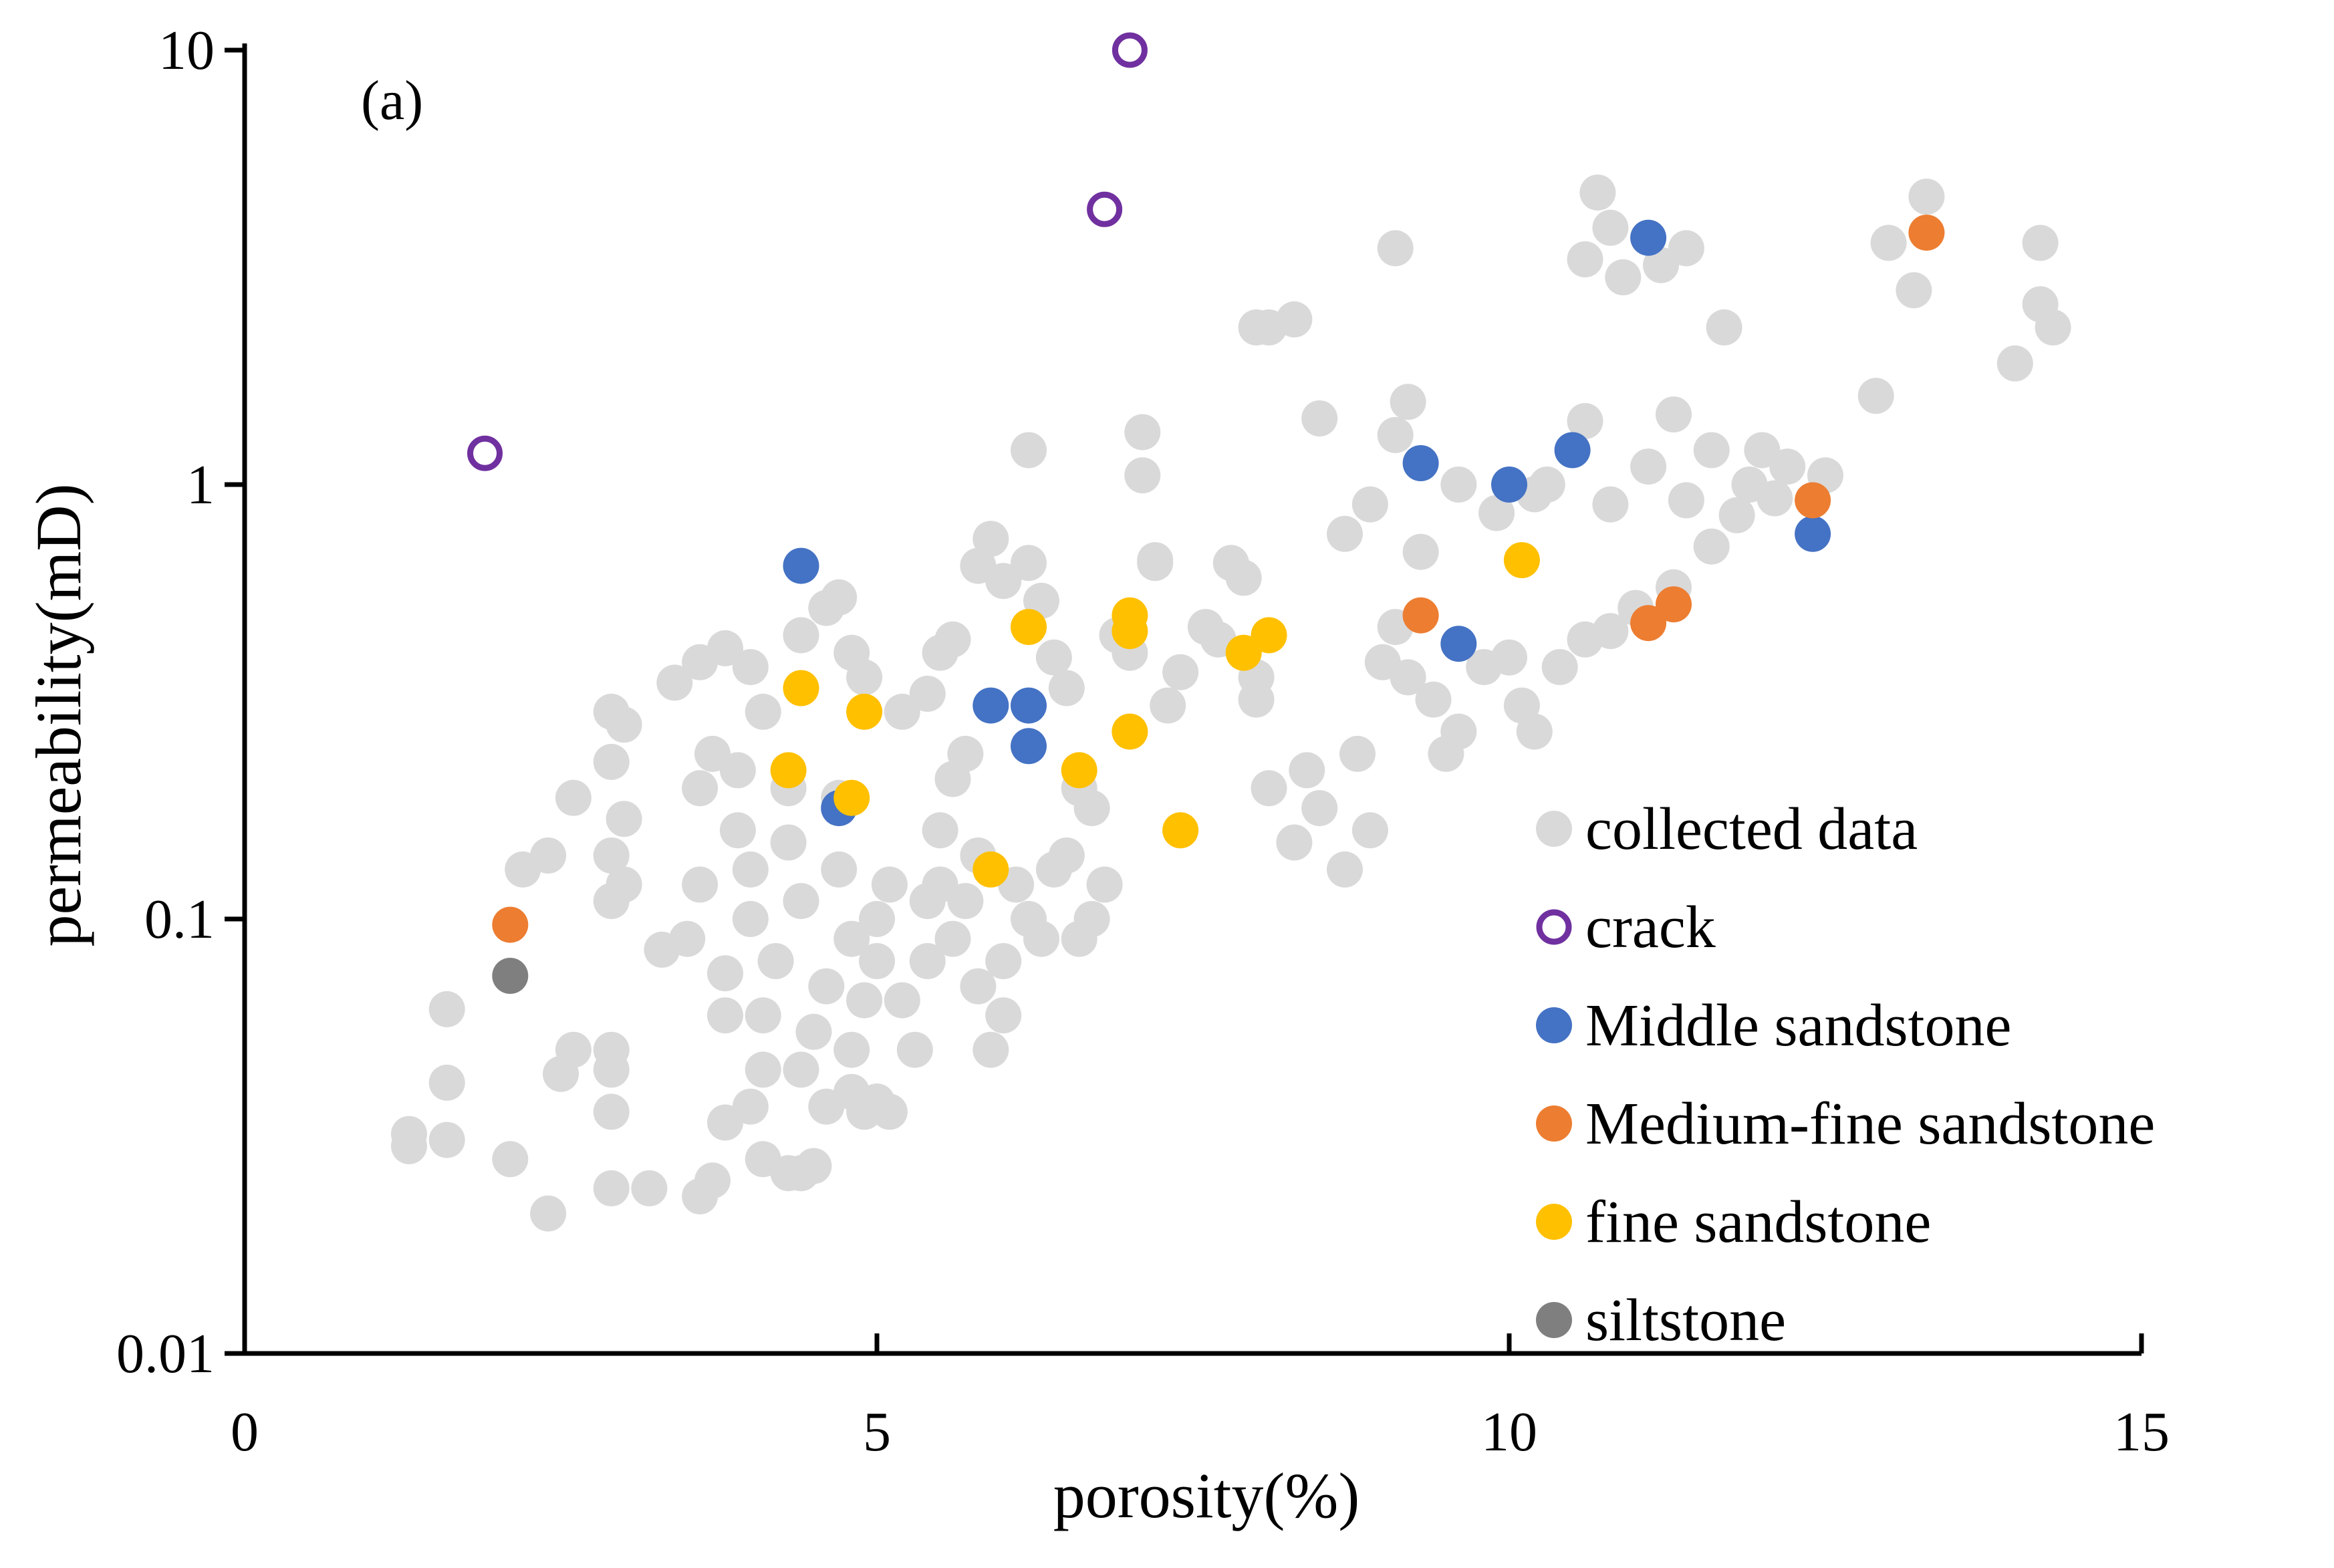 This screenshot has height=1568, width=2334. I want to click on legend-label: siltstone, so click(1685, 1320).